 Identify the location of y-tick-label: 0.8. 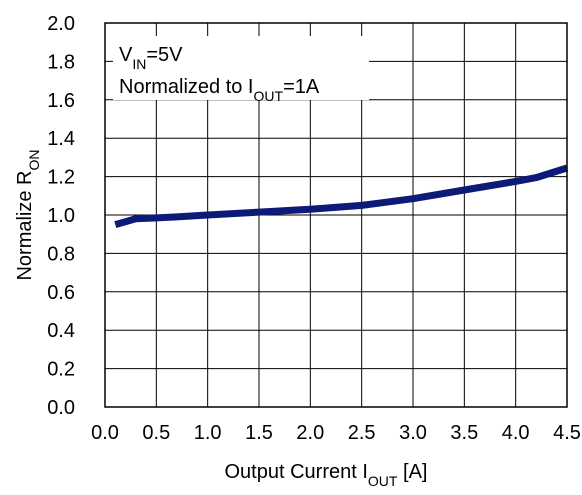
(61, 254).